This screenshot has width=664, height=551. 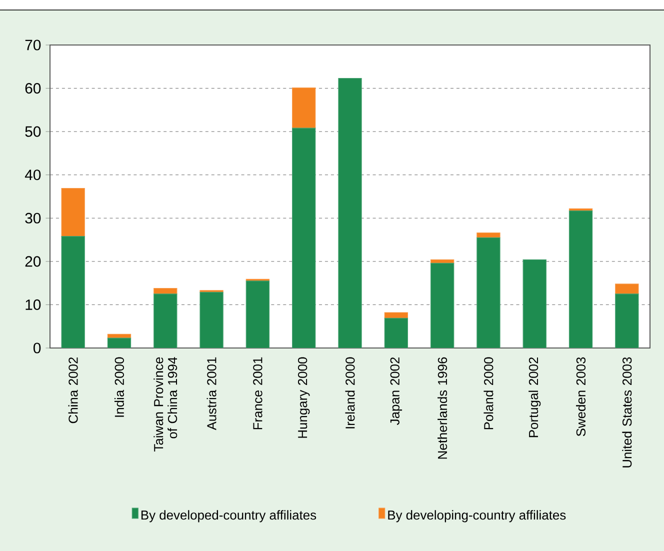 What do you see at coordinates (37, 348) in the screenshot?
I see `y-tick-label: 0` at bounding box center [37, 348].